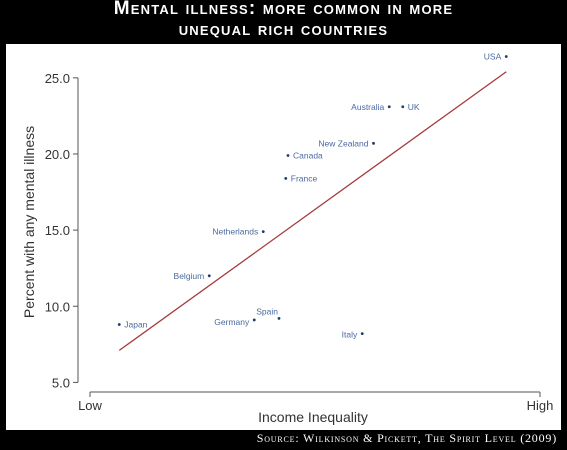 The width and height of the screenshot is (567, 450). I want to click on x-axis-title: Income Inequality, so click(313, 417).